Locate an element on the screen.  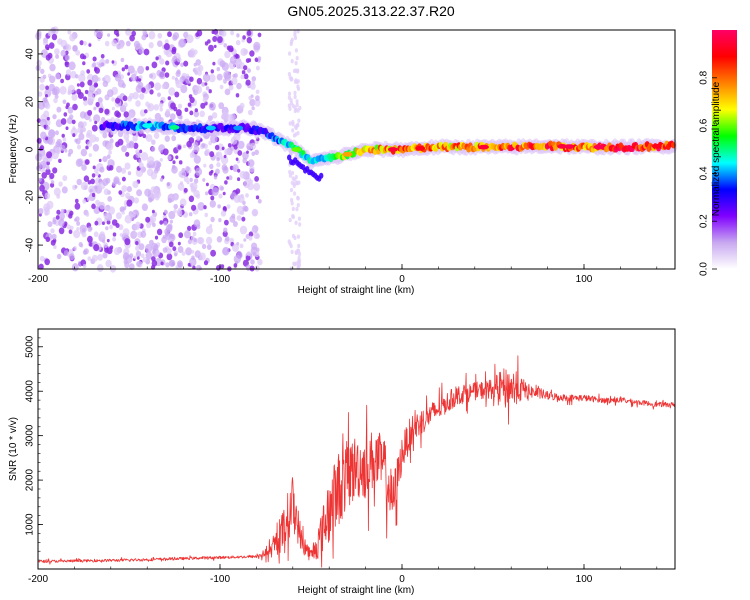
spectrogram-y-axis-label: Frequency (Hz) is located at coordinates (13, 149).